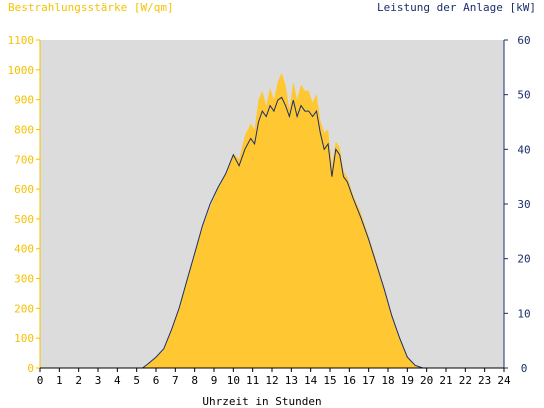  What do you see at coordinates (368, 380) in the screenshot?
I see `x-tick-label: 17` at bounding box center [368, 380].